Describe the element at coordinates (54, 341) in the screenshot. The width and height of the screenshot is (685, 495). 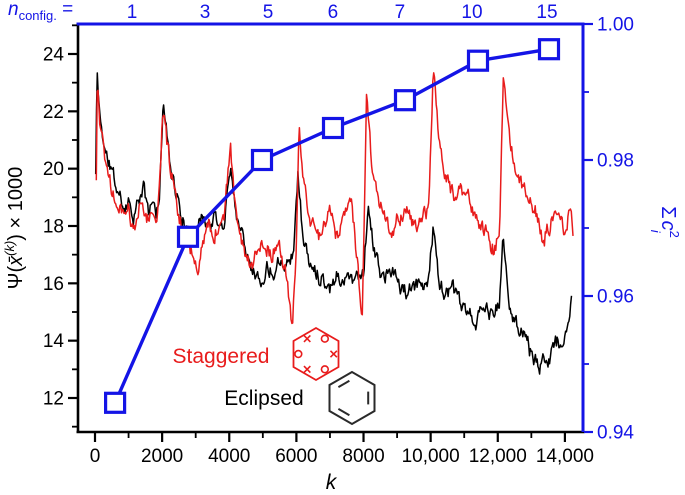
I see `left-axis-tick-label: 14` at that location.